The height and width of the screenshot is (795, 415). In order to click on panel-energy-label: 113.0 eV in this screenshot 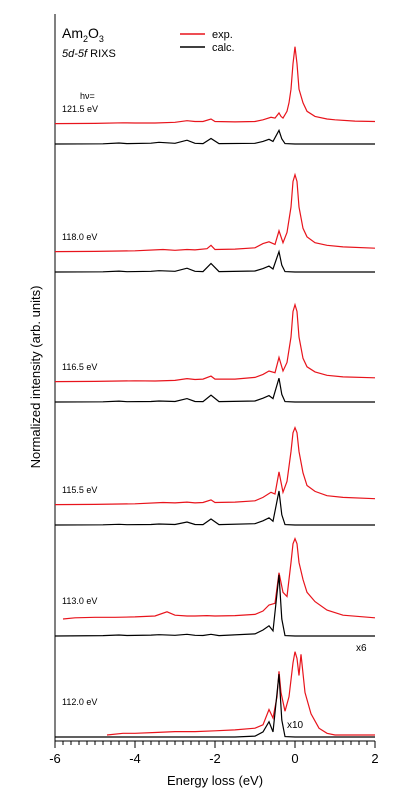, I will do `click(79, 601)`.